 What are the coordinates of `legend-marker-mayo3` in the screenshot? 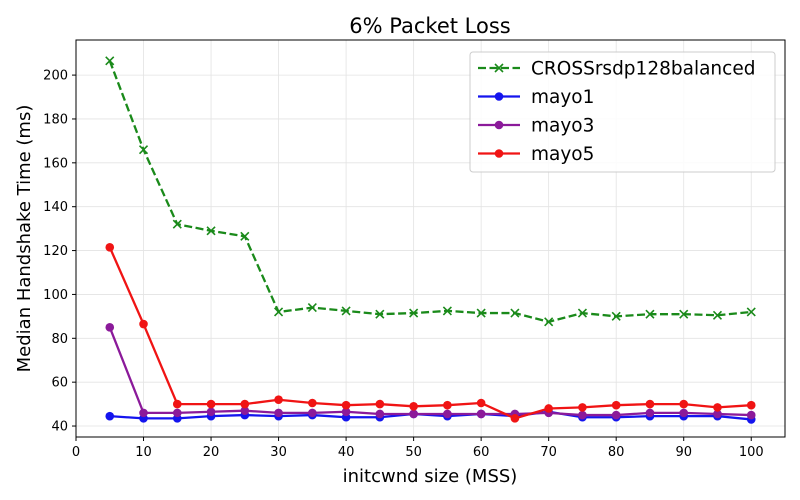 It's located at (499, 125).